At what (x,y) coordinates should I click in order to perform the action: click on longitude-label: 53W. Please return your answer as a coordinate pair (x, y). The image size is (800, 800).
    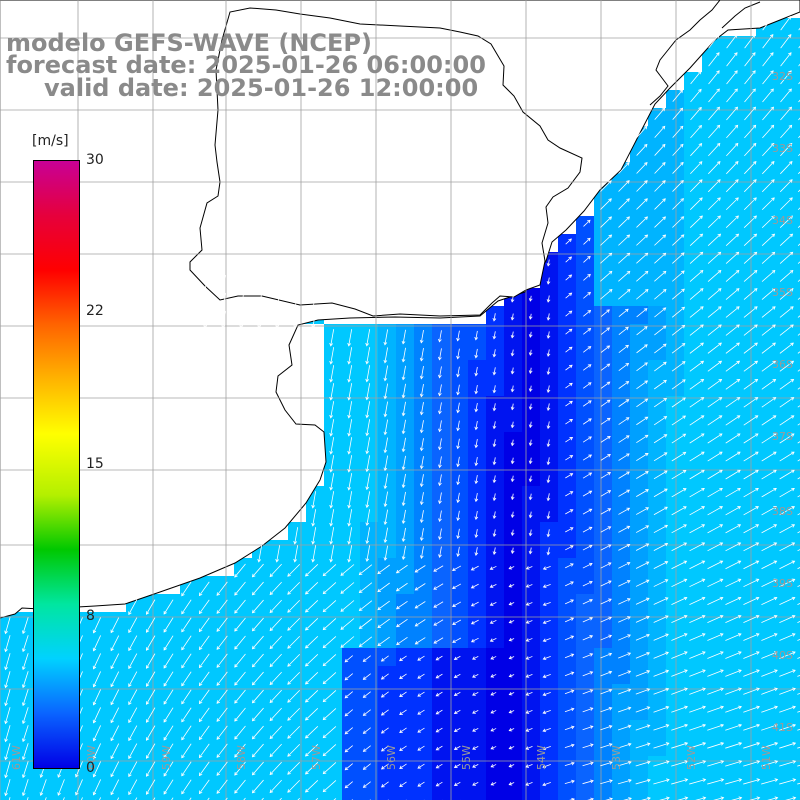
    Looking at the image, I should click on (616, 757).